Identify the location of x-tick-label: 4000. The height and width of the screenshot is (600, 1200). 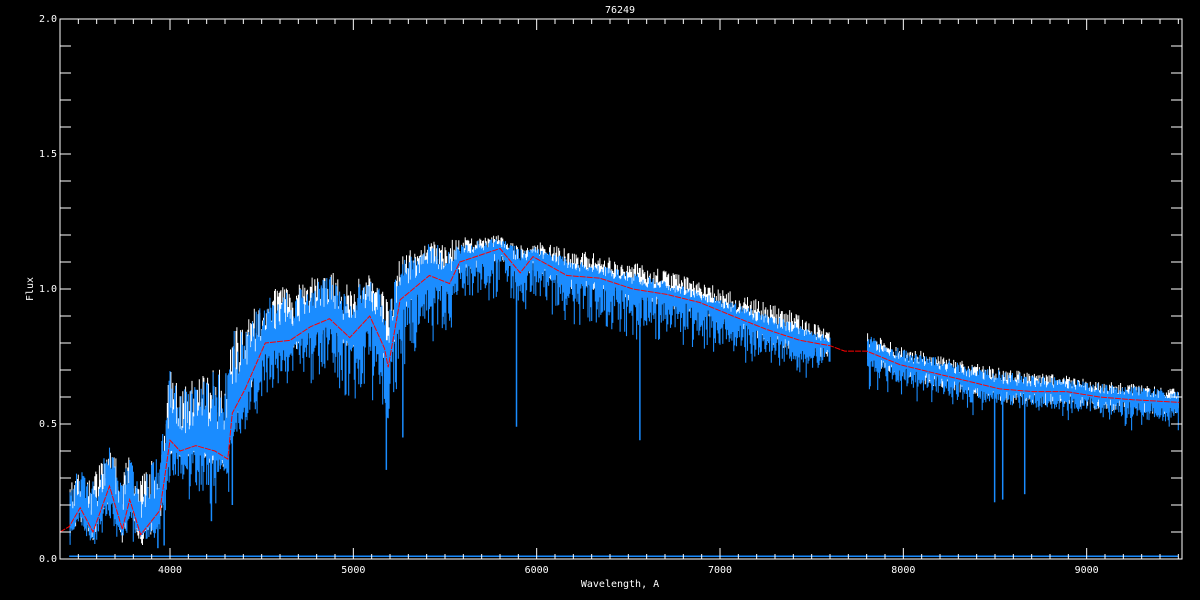
(170, 570).